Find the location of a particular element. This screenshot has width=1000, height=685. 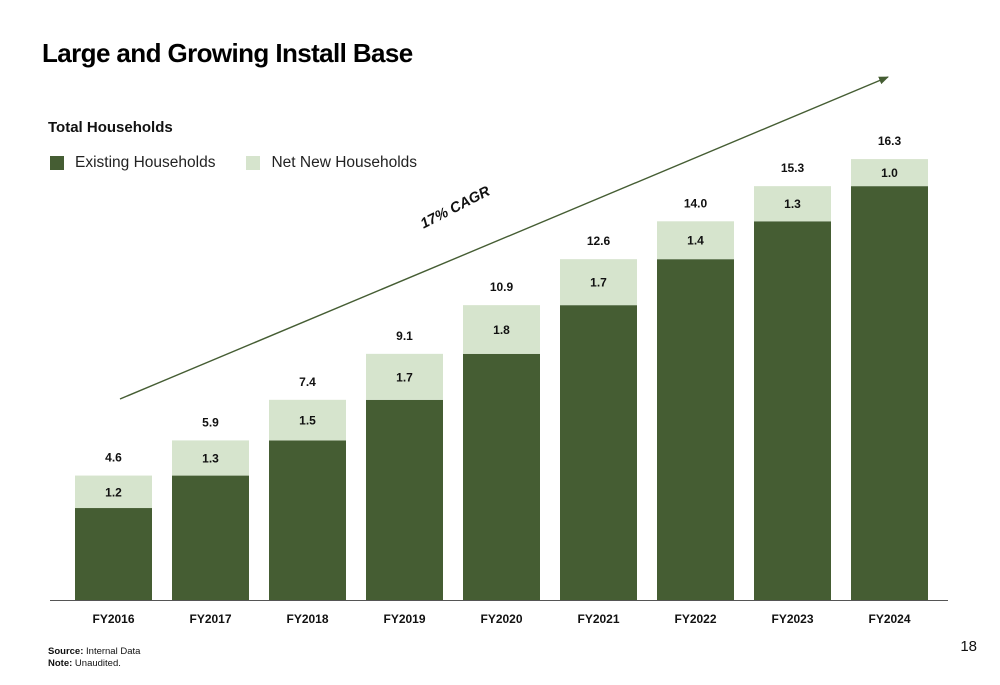

chart-legend: Existing Households Net New Households is located at coordinates (249, 163).